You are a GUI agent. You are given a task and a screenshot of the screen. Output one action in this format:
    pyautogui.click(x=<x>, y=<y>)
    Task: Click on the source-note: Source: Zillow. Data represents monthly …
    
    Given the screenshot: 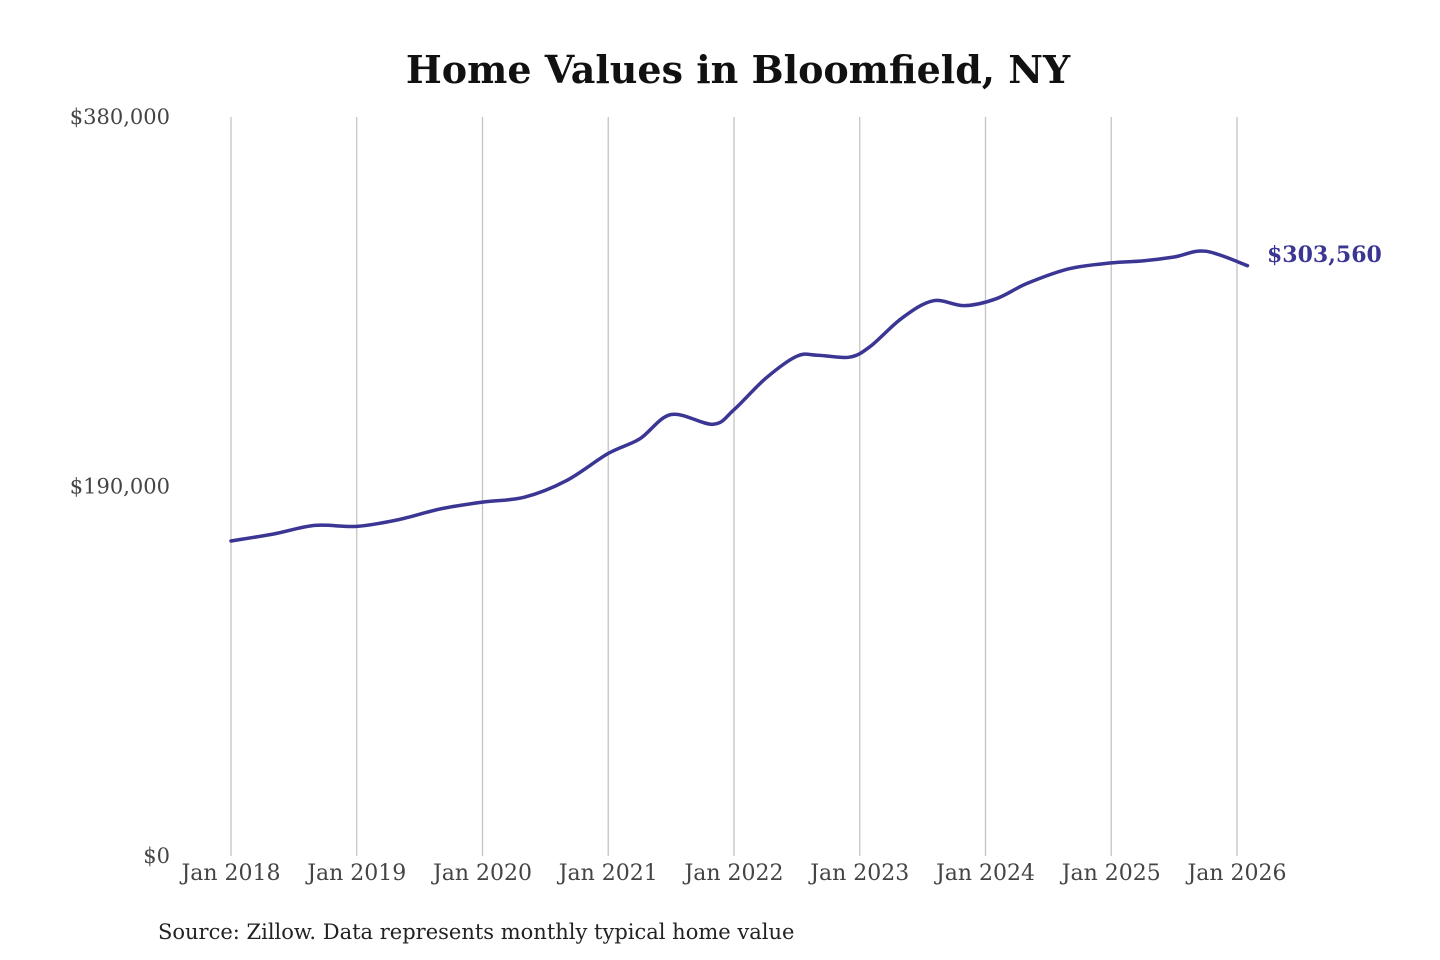 What is the action you would take?
    pyautogui.click(x=476, y=932)
    